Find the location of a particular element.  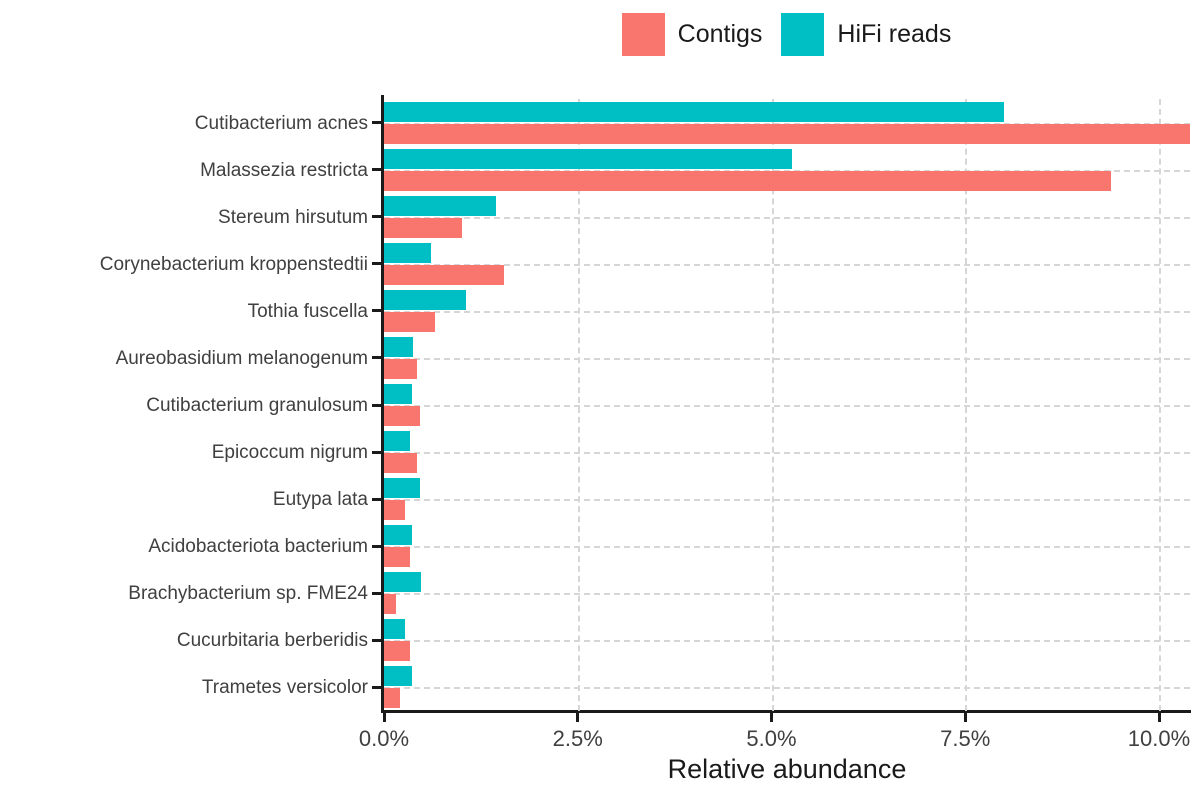

category-label: Tothia fuscella is located at coordinates (307, 311).